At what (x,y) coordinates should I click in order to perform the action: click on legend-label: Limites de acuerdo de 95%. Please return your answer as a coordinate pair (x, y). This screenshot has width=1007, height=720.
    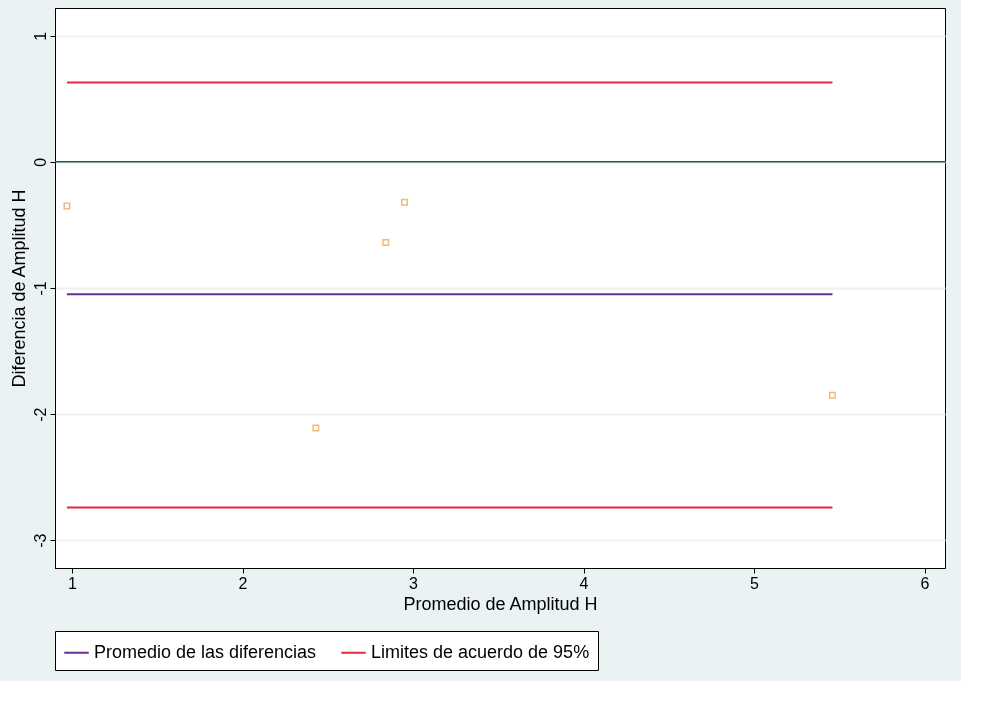
    Looking at the image, I should click on (480, 651).